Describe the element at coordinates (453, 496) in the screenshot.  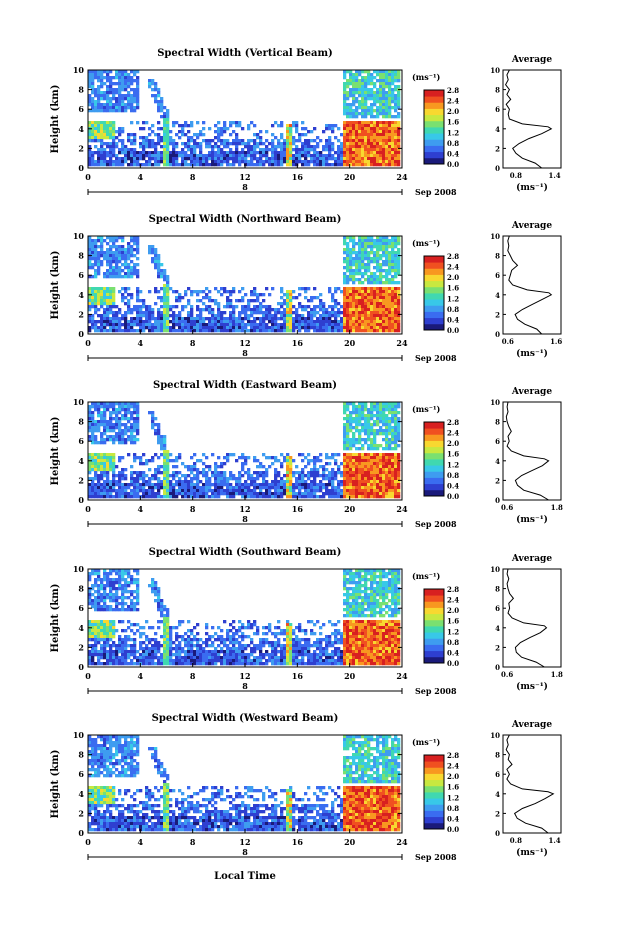
I see `colorbar-tick-label: 0.0` at that location.